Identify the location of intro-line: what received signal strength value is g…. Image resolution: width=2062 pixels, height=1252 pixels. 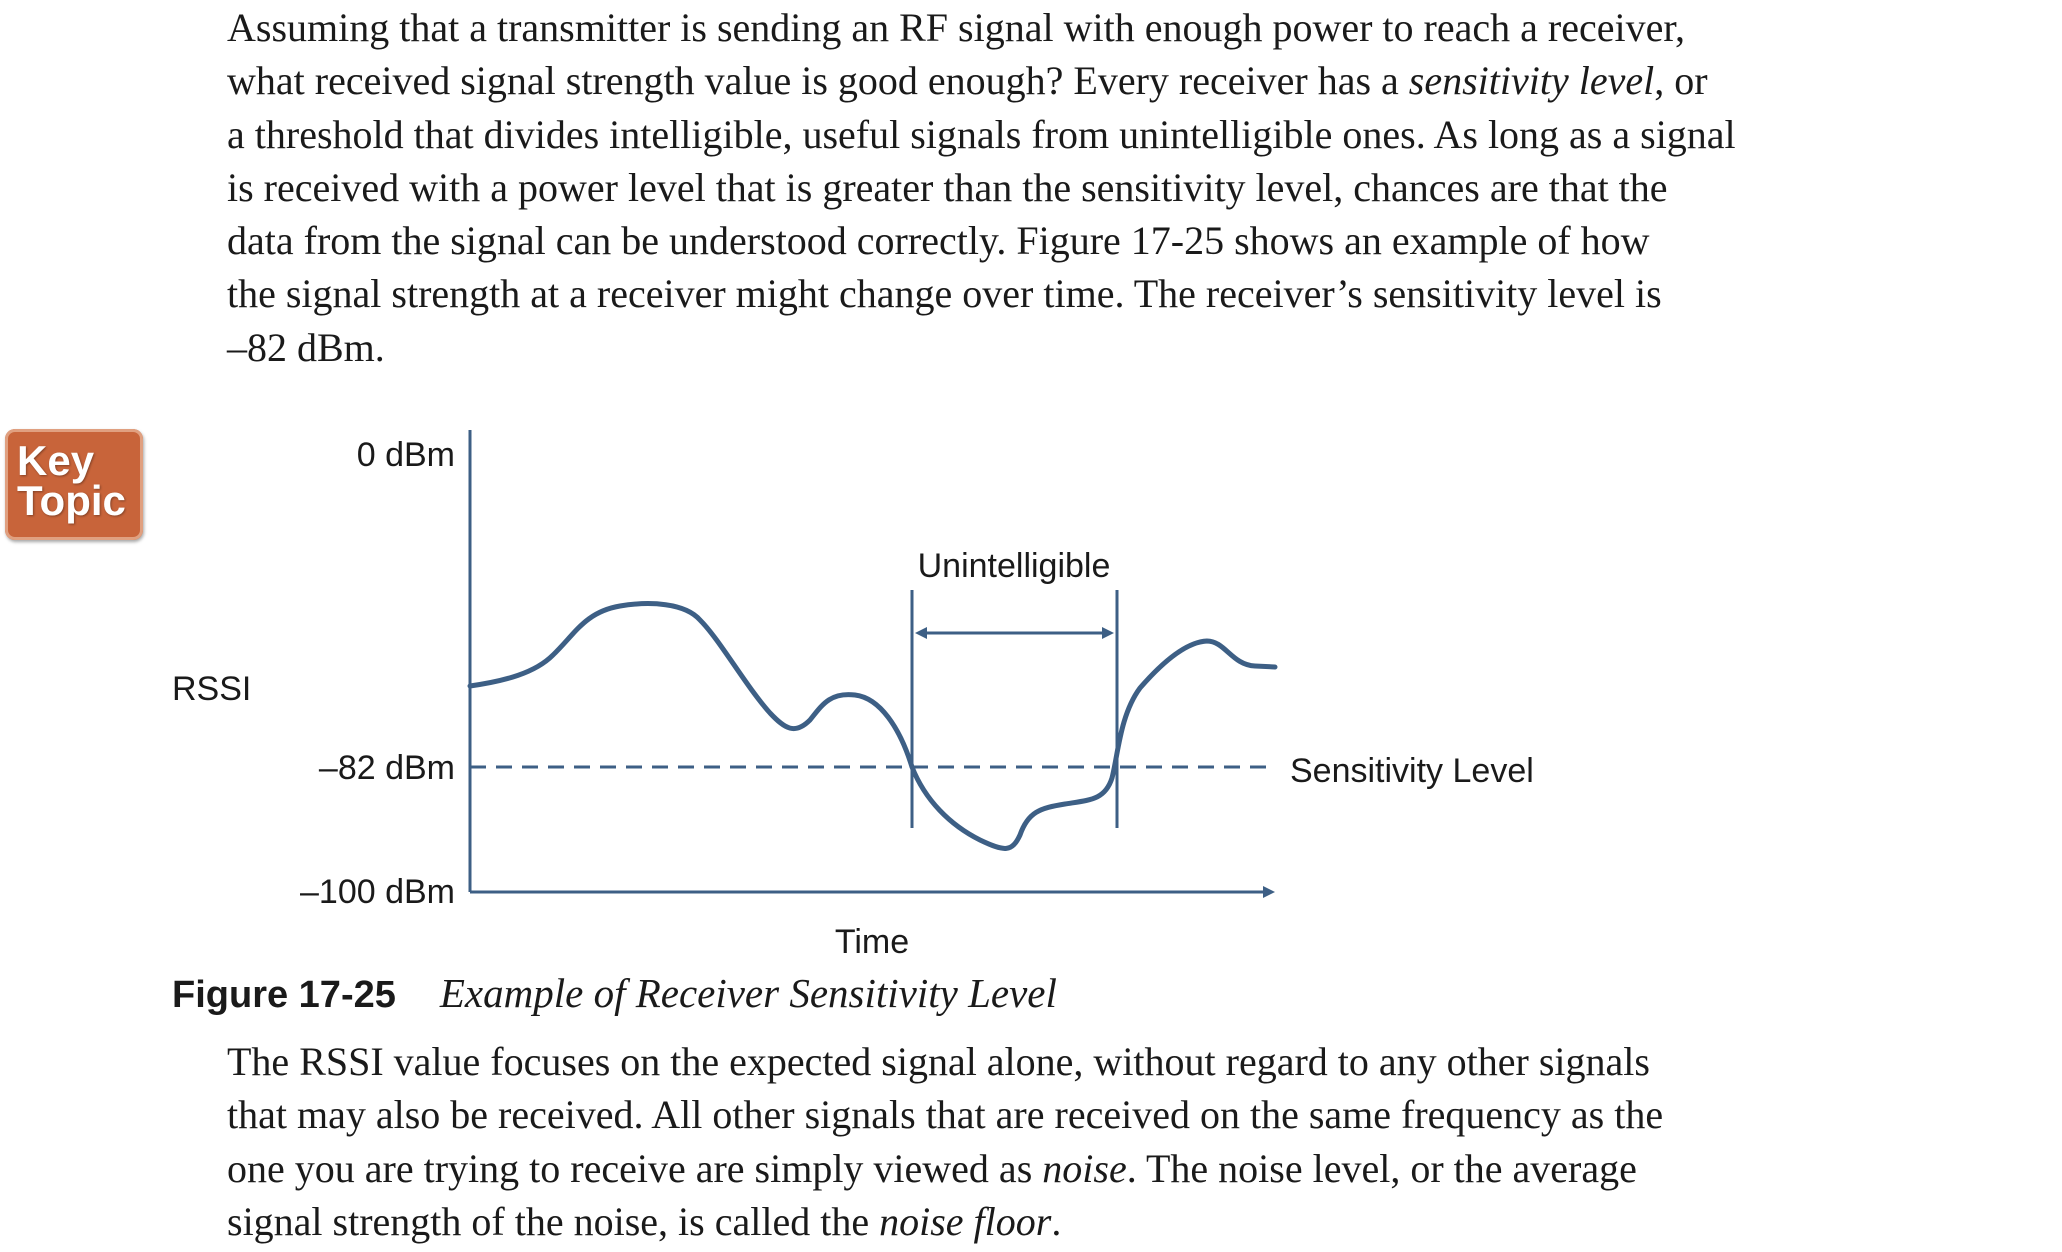
(1127, 80).